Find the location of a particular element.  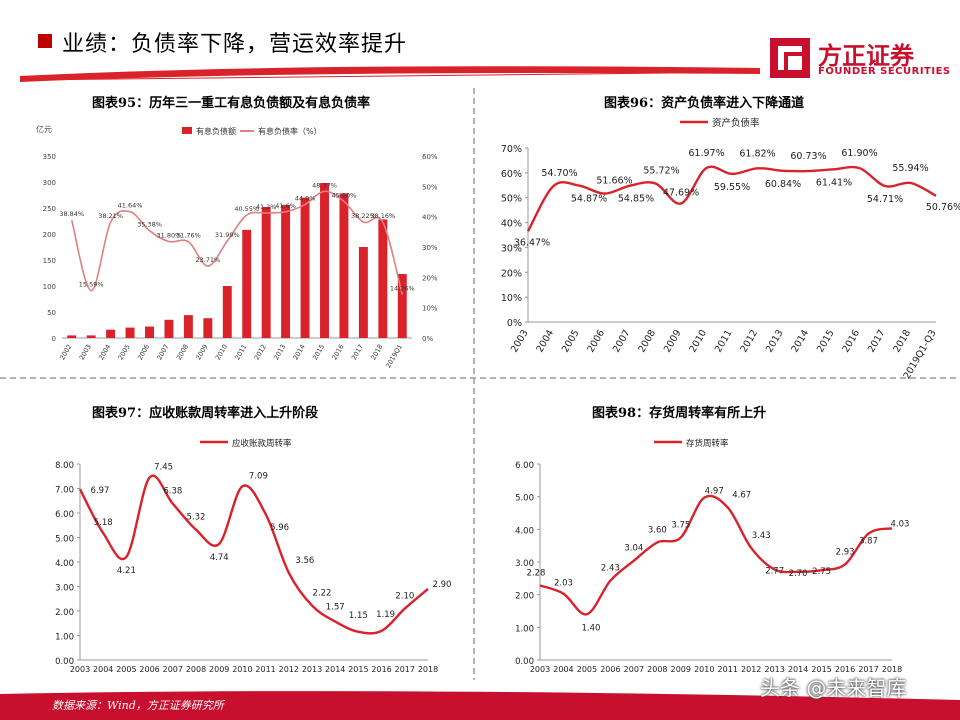

fig96-data-label: 54.87% is located at coordinates (589, 199).